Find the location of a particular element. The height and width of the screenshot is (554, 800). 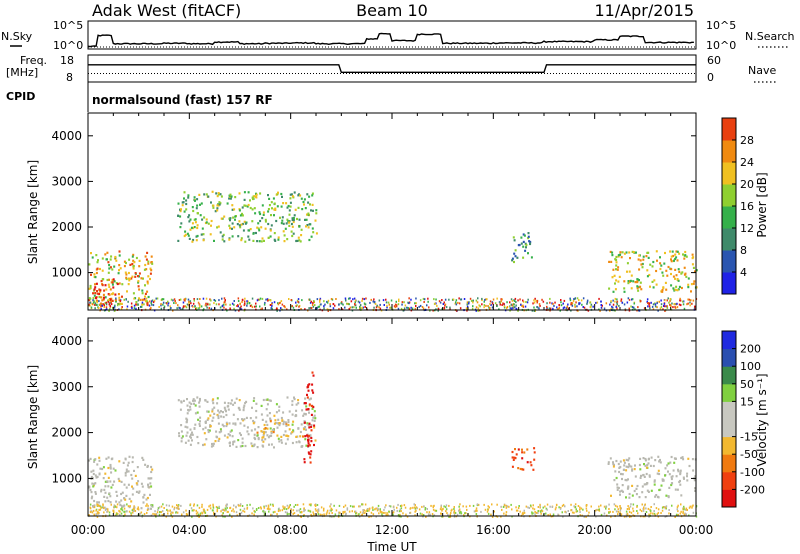

freq-tick-hi: 18 is located at coordinates (67, 60).